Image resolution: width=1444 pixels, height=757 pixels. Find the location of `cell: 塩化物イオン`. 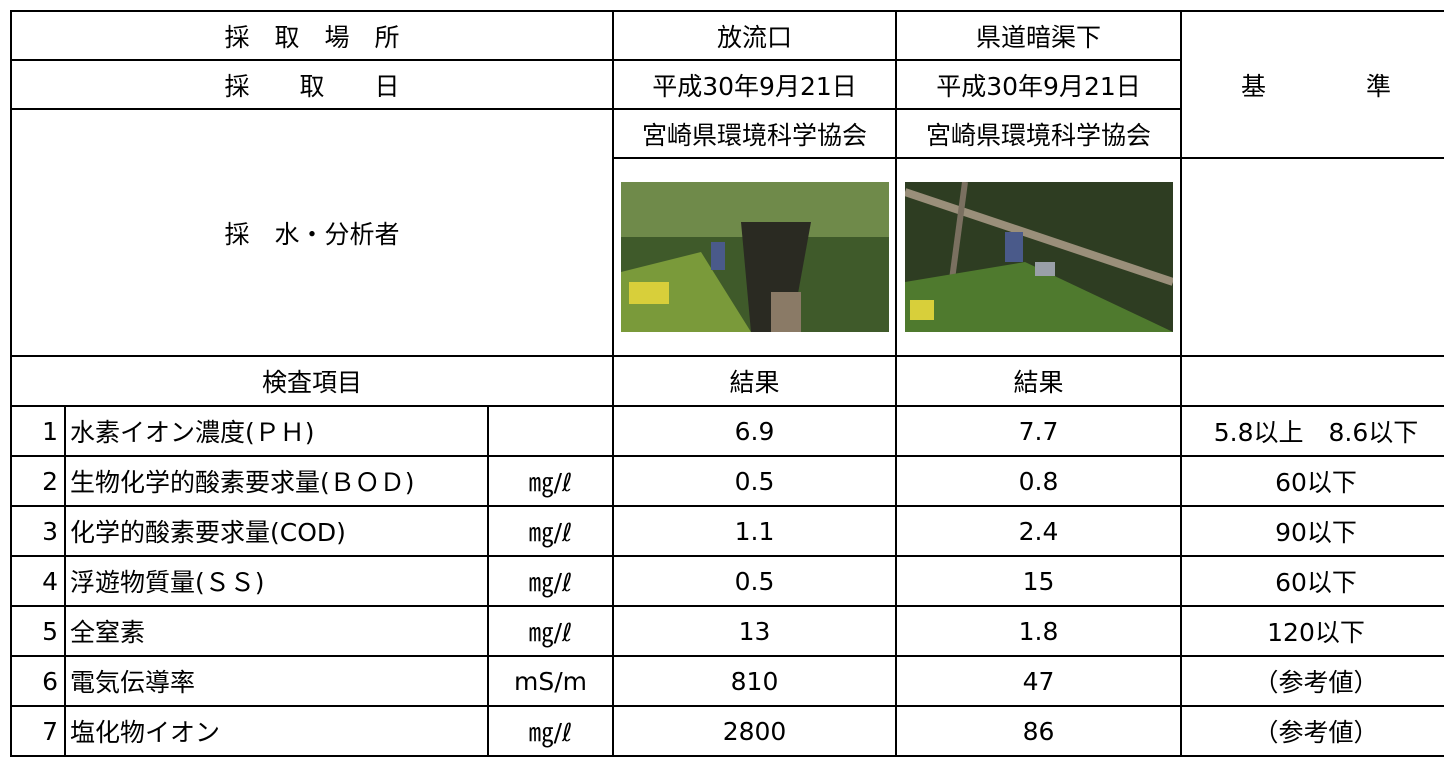

cell: 塩化物イオン is located at coordinates (276, 731).